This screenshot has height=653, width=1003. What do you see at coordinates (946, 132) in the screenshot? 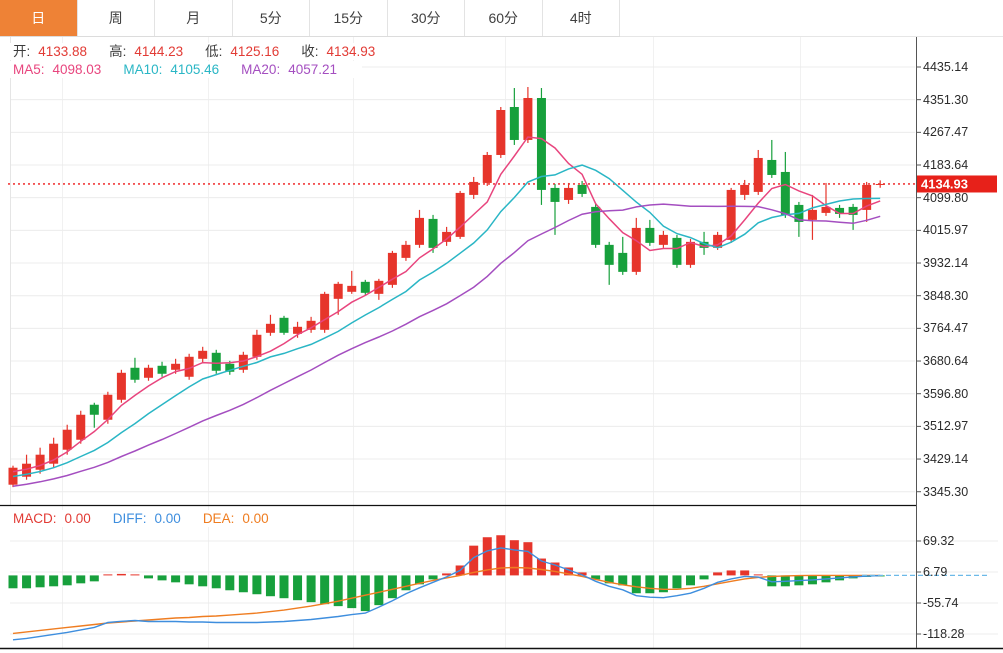
I see `price-tick-label: 4267.47` at bounding box center [946, 132].